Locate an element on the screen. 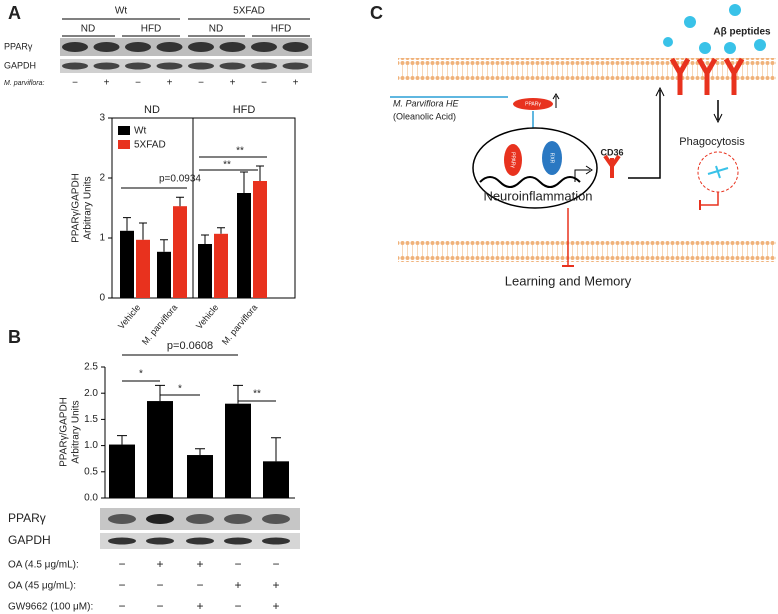  y-tick-label: 2.0 is located at coordinates (91, 393).